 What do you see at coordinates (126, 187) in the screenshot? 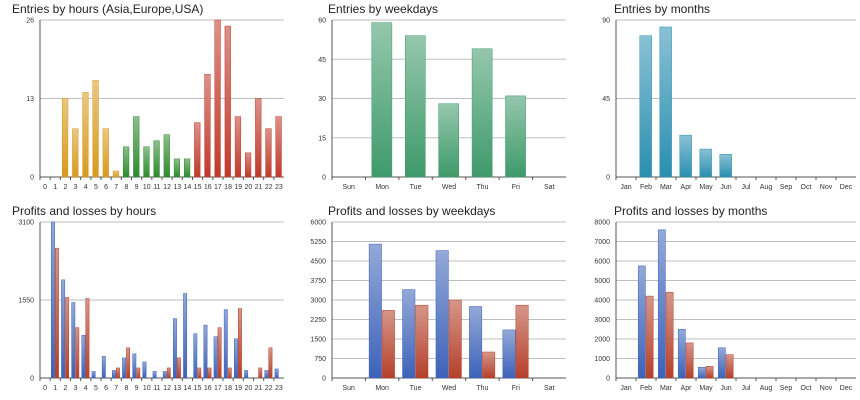
I see `x-tick-label: 8` at bounding box center [126, 187].